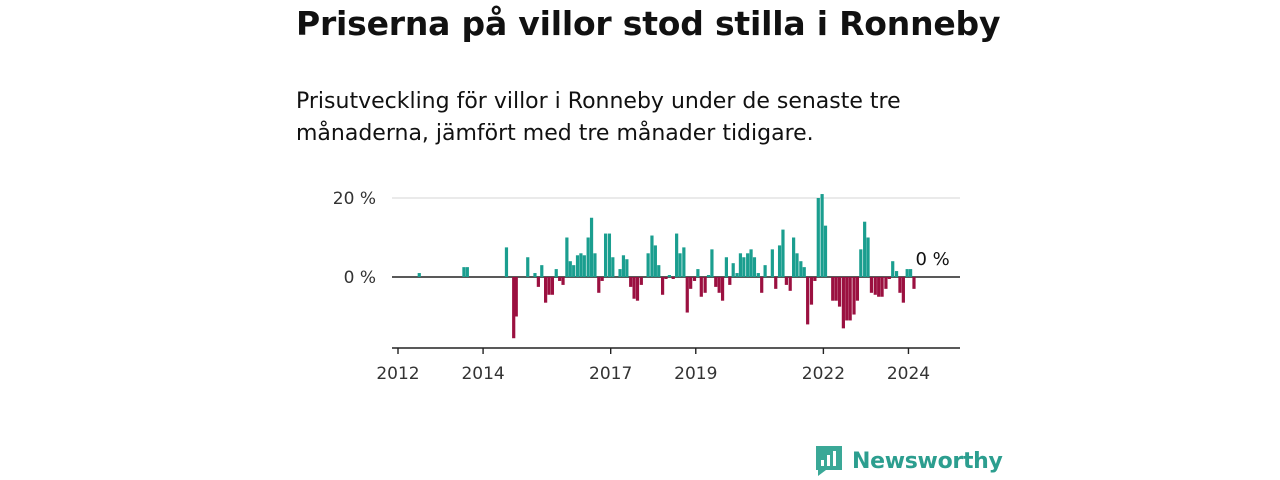 The height and width of the screenshot is (480, 1280). Describe the element at coordinates (397, 374) in the screenshot. I see `x-tick-label: 2012` at that location.